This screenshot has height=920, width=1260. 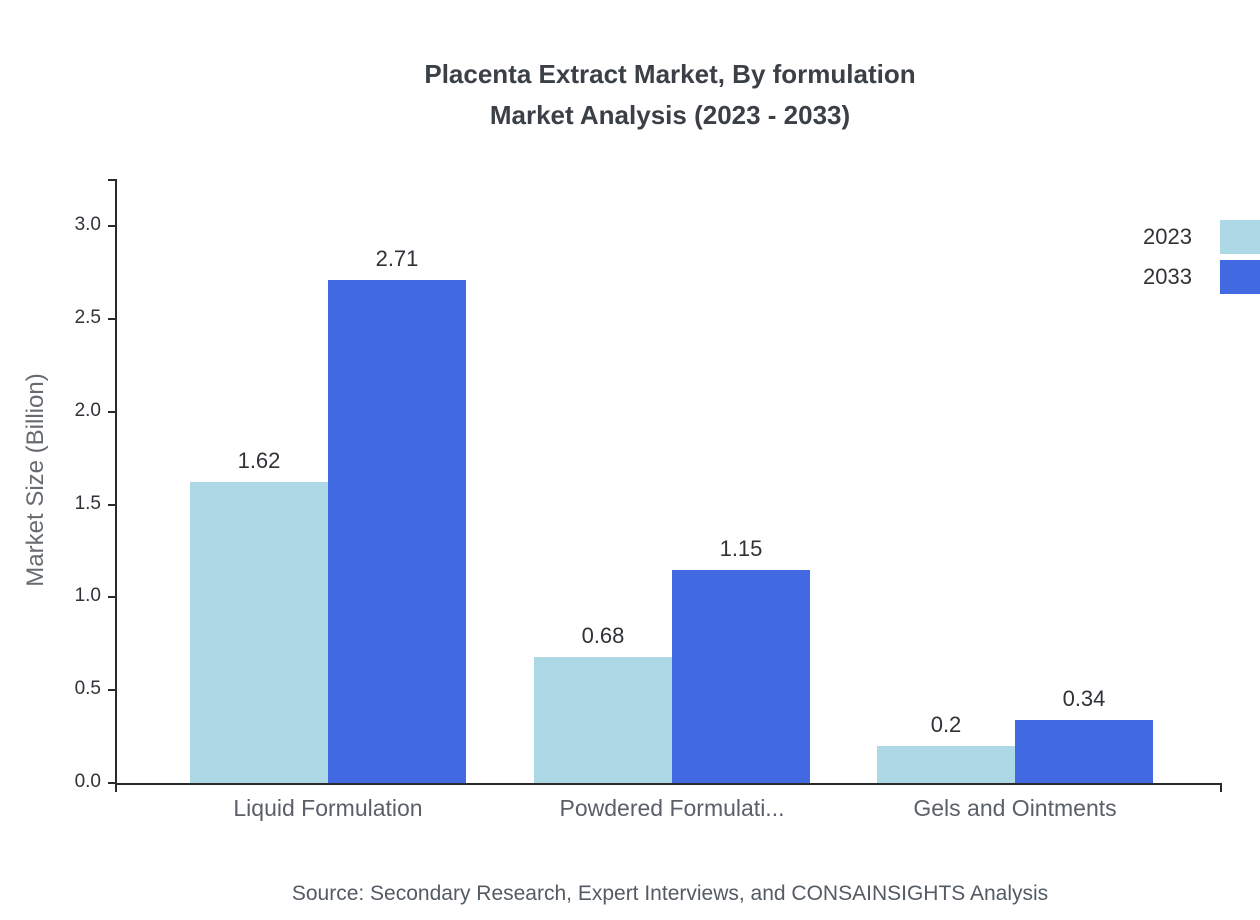 I want to click on x-axis-left-tick, so click(x=116, y=787).